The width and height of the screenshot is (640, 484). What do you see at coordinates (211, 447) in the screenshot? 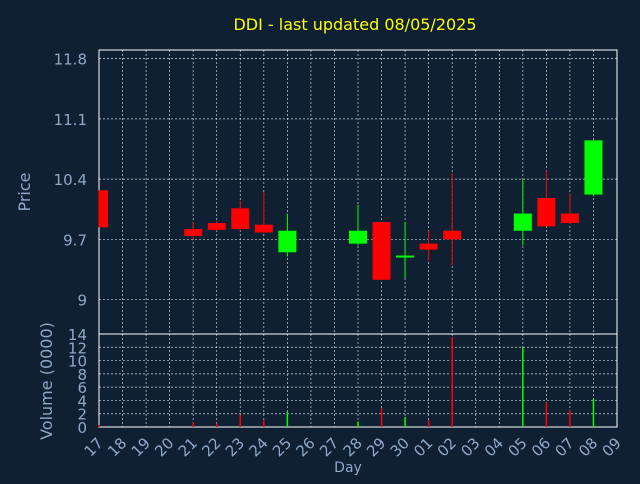
I see `x-tick-label: 22` at bounding box center [211, 447].